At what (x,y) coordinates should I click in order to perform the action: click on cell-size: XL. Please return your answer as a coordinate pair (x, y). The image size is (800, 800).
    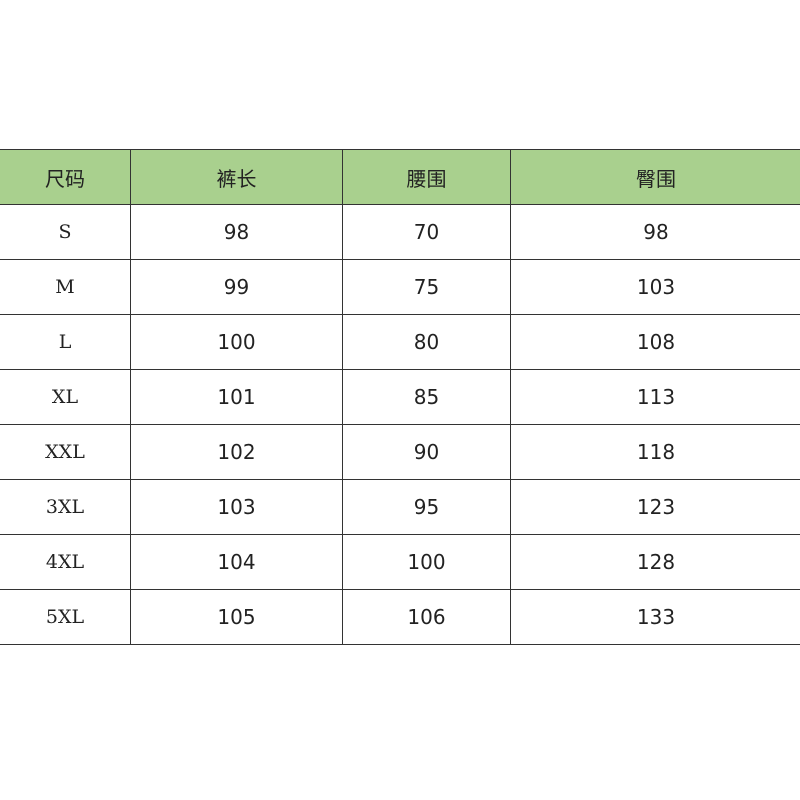
    Looking at the image, I should click on (65, 397).